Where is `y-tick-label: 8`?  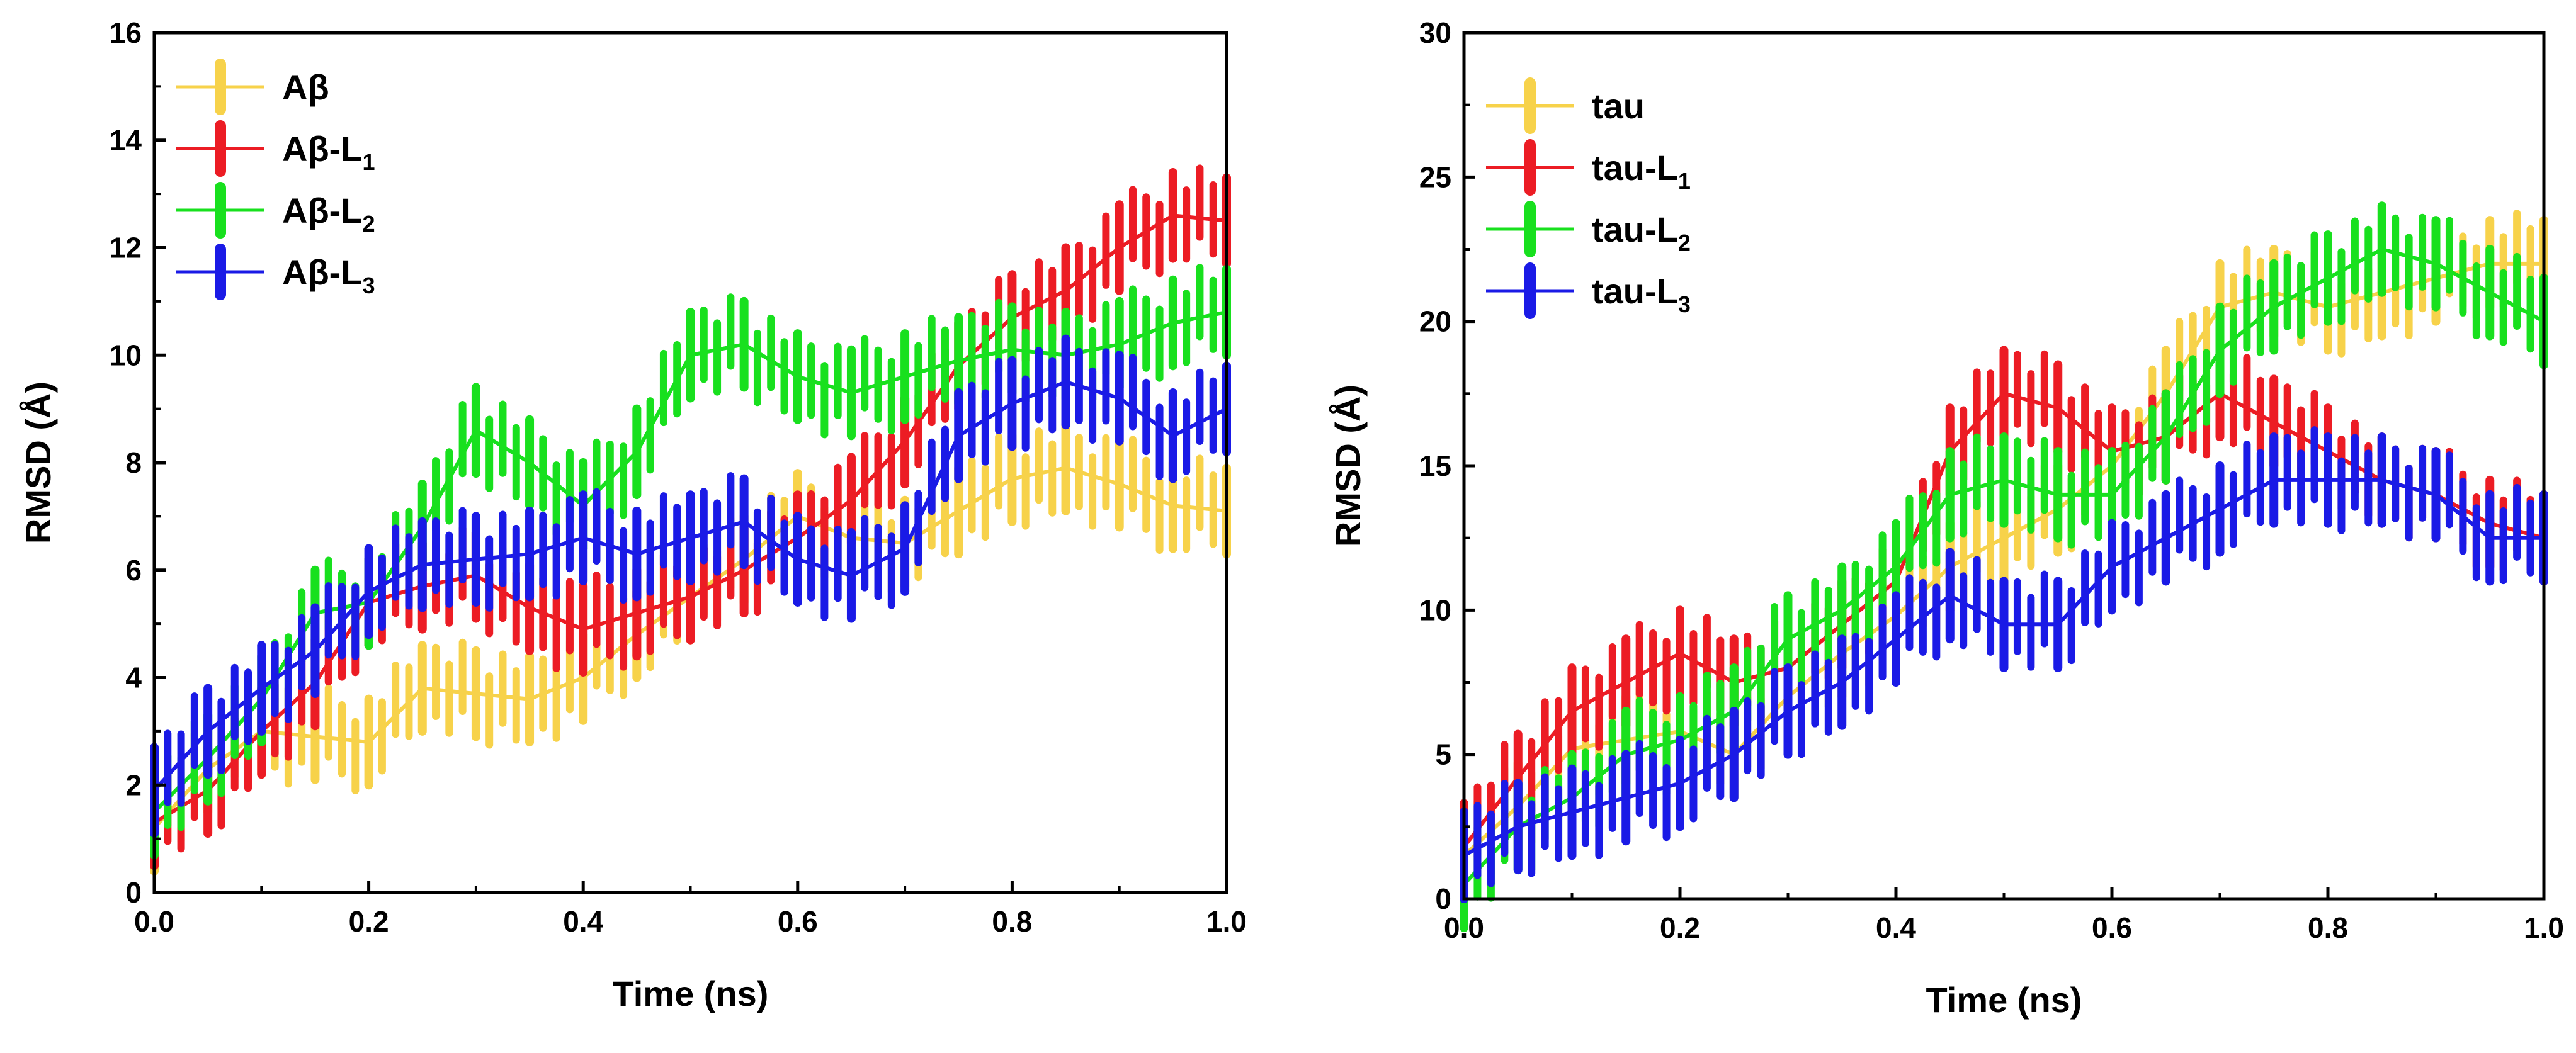
y-tick-label: 8 is located at coordinates (133, 462).